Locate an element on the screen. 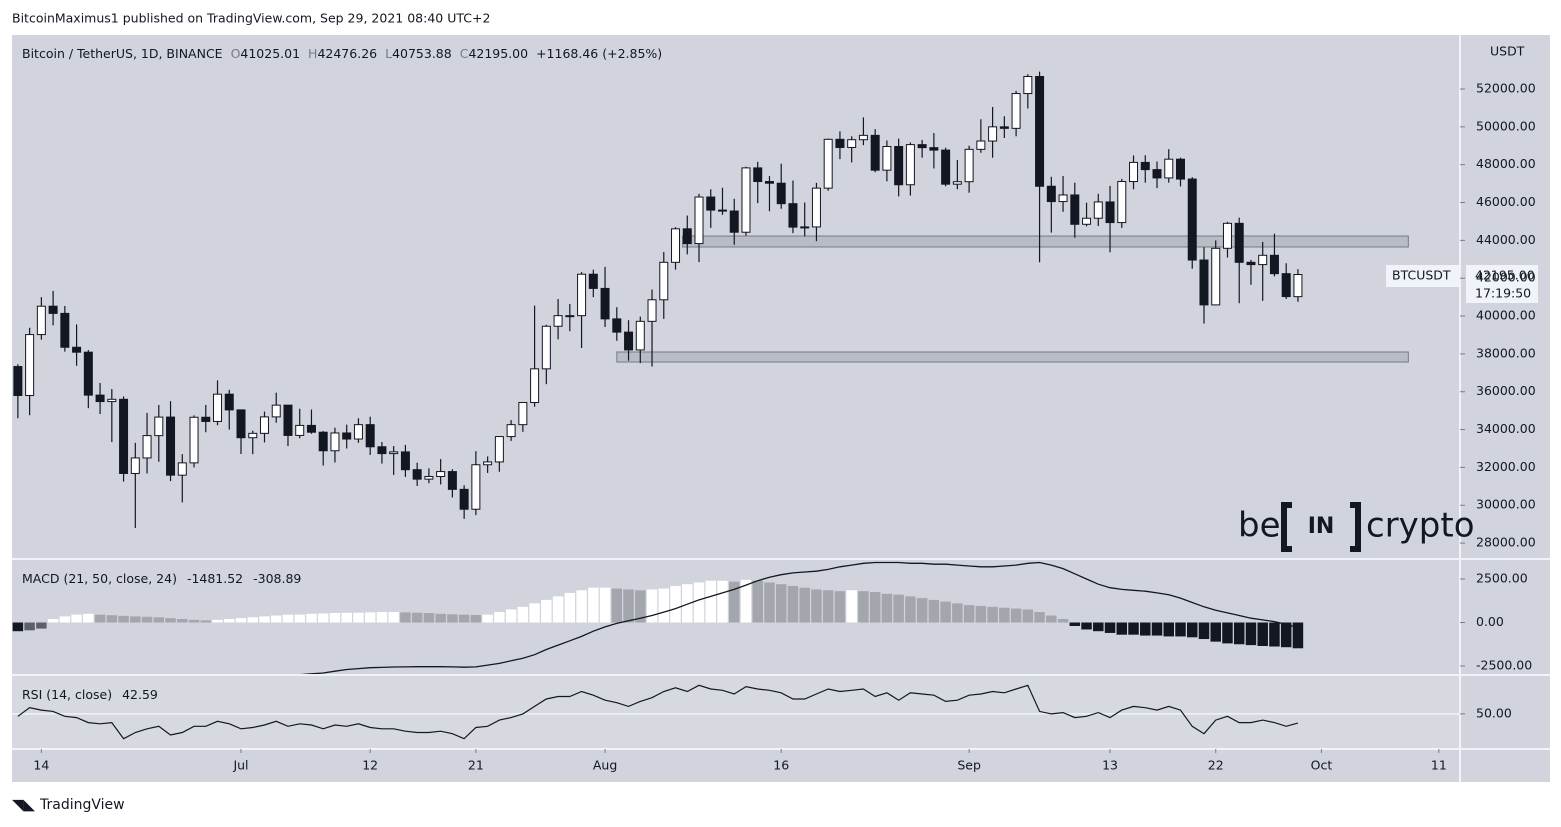 The image size is (1561, 827). legend-open: 41025.01 is located at coordinates (270, 53).